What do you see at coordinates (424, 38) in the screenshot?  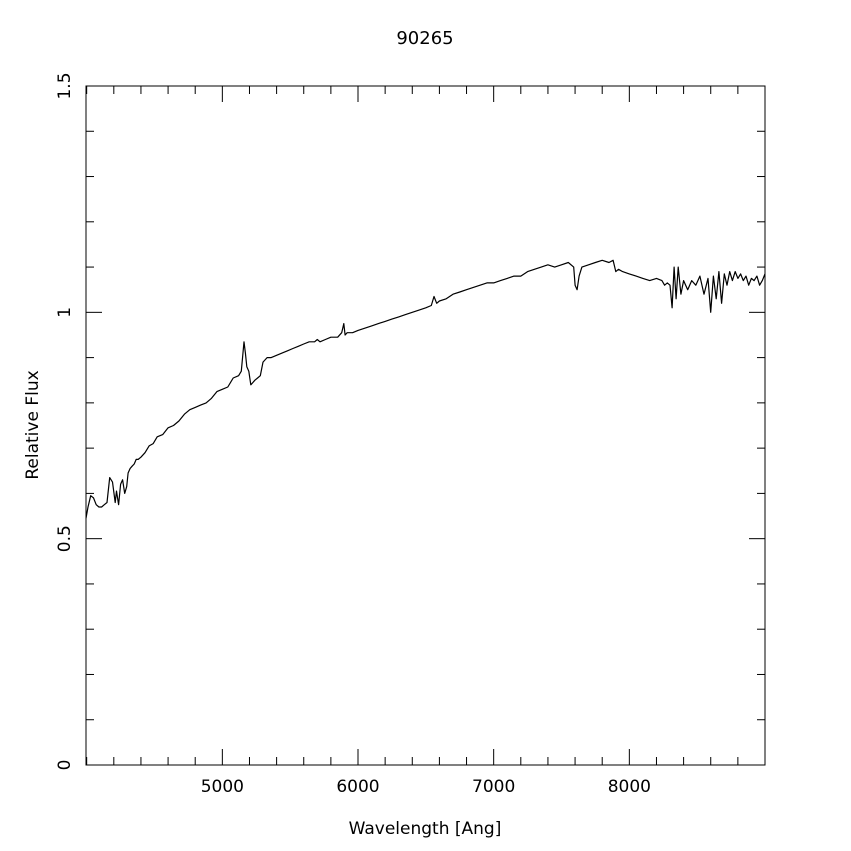 I see `chart-title: 90265` at bounding box center [424, 38].